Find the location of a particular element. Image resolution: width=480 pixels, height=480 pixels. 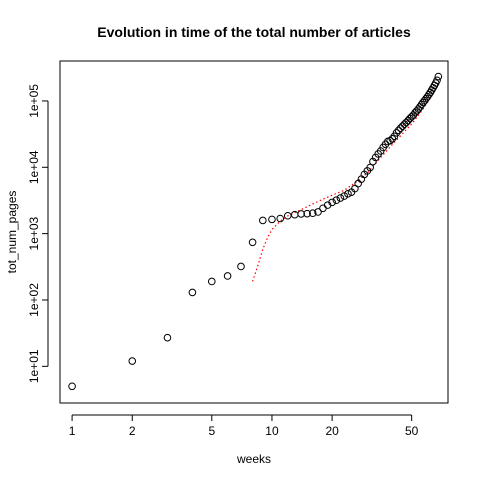

y-tick-label: 1e+03 is located at coordinates (34, 233).